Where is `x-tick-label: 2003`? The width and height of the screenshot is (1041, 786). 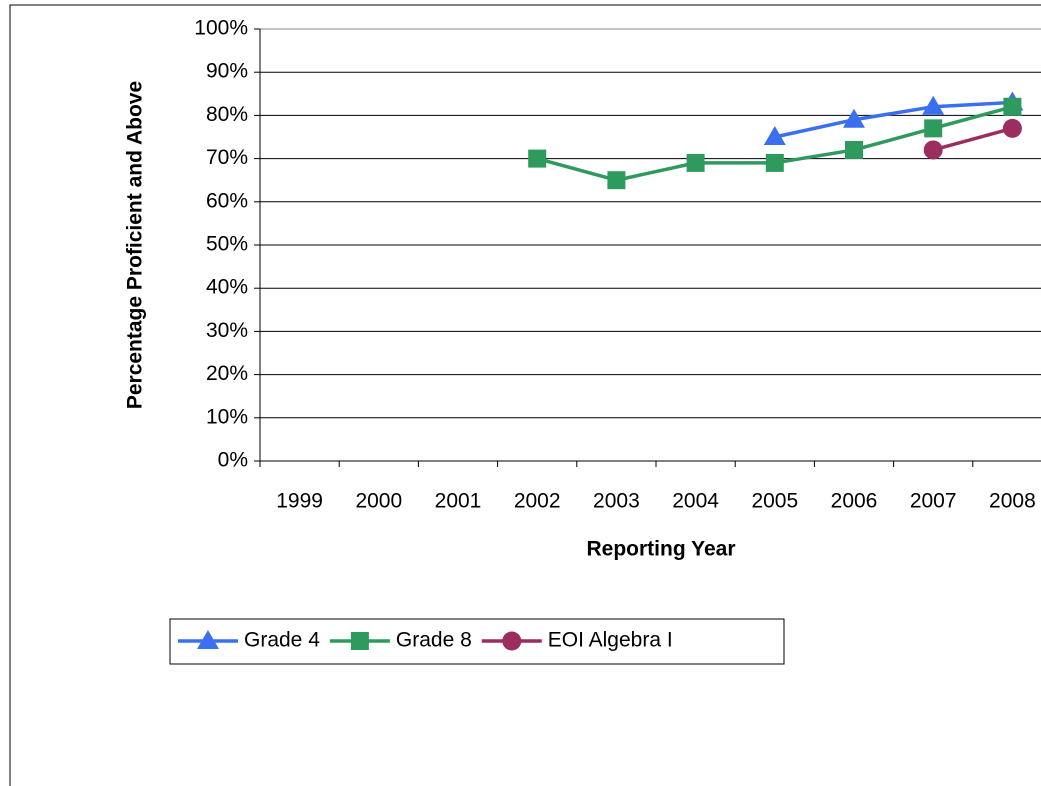 x-tick-label: 2003 is located at coordinates (616, 501).